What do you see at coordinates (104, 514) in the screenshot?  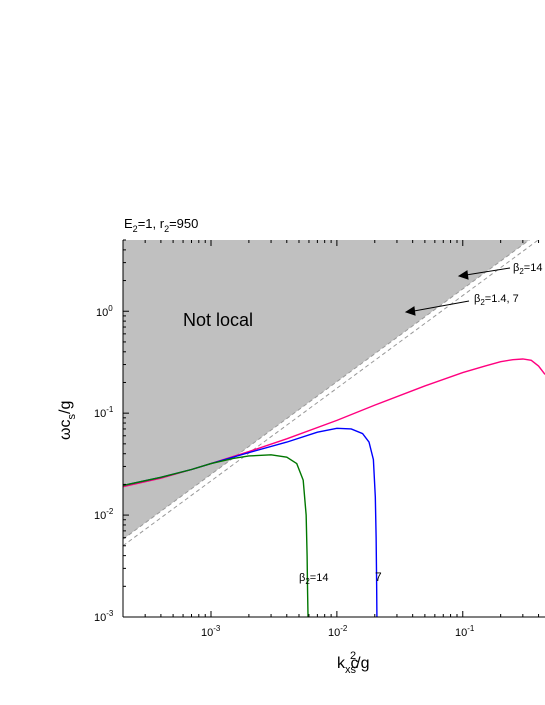 I see `ytick-label-1e-2: 10⁻²` at bounding box center [104, 514].